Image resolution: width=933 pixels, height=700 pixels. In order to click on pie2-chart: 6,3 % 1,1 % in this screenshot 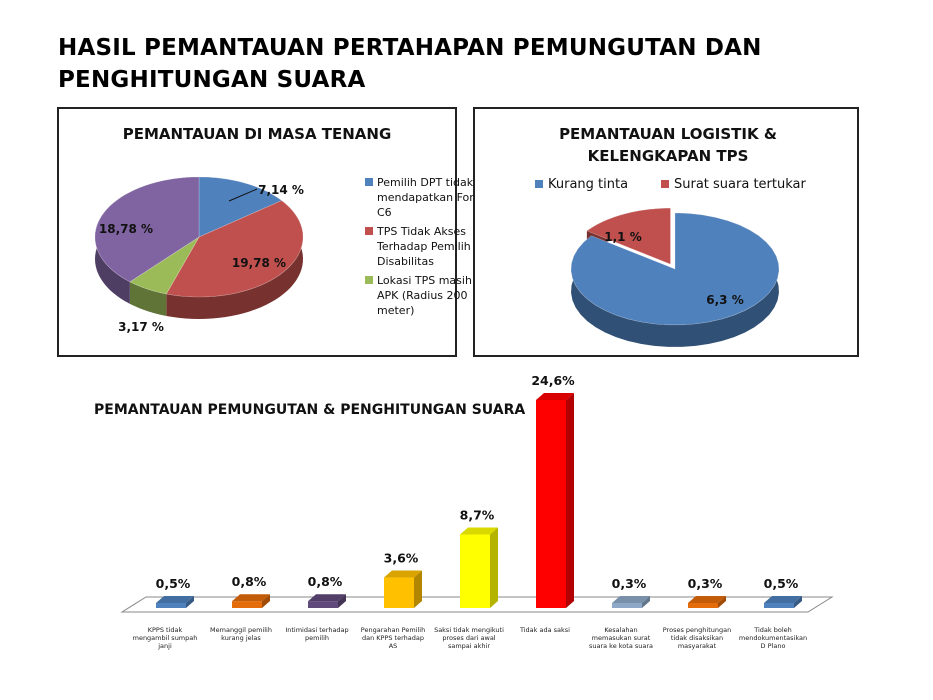, I will do `click(675, 277)`.